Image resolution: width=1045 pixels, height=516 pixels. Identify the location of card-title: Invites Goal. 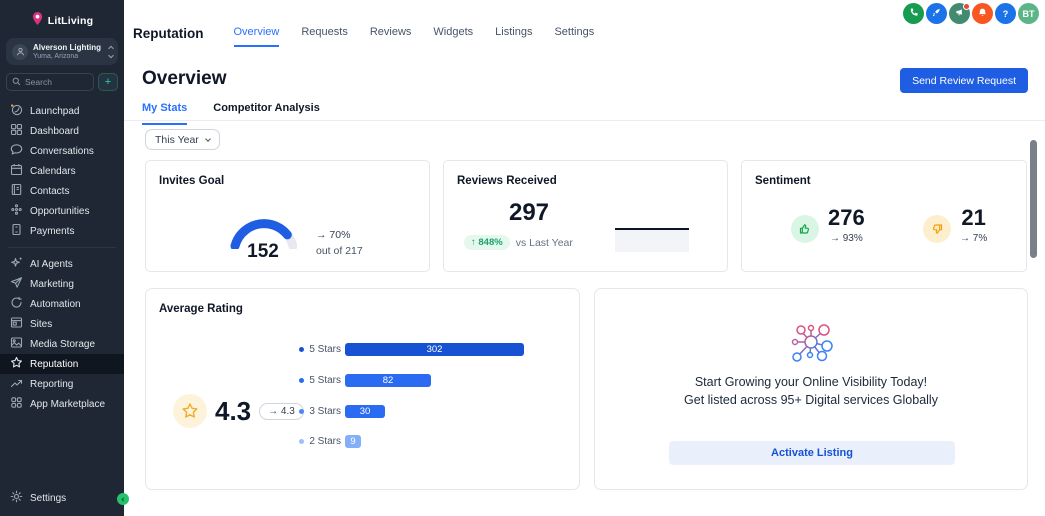
(192, 181).